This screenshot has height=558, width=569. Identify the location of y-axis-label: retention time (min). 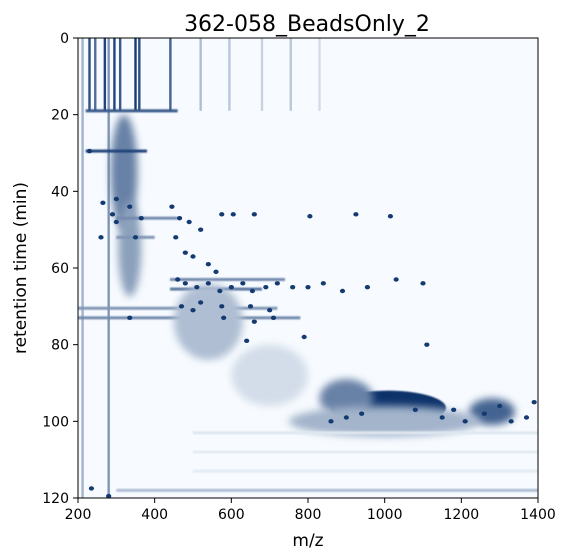
(21, 268).